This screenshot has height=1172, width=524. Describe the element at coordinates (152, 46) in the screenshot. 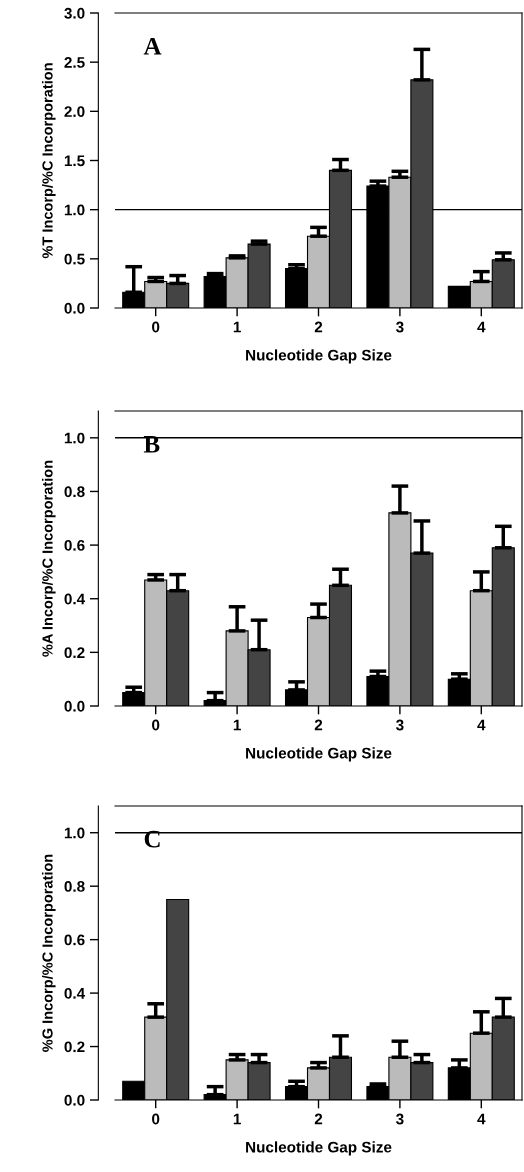

I see `annotation: A` at that location.